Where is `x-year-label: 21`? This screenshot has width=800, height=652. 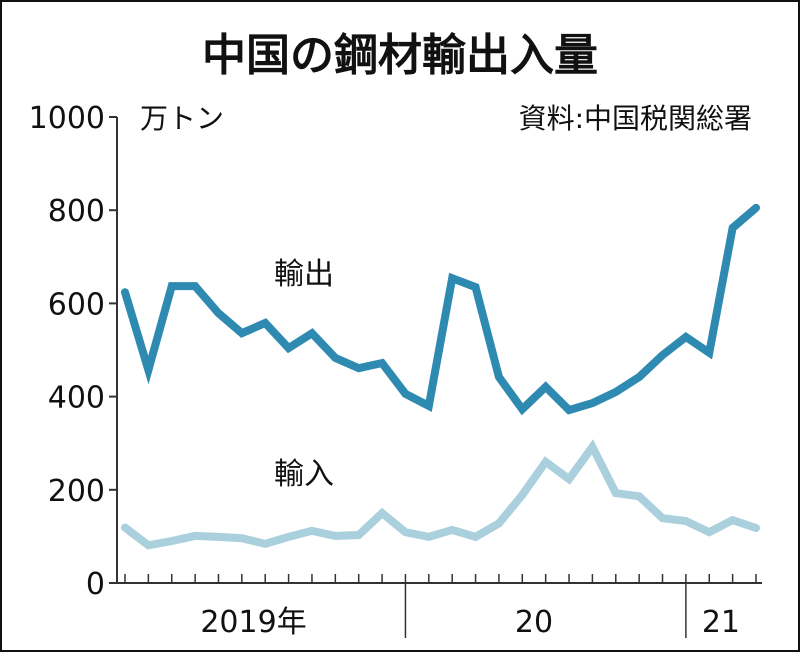
x-year-label: 21 is located at coordinates (721, 622).